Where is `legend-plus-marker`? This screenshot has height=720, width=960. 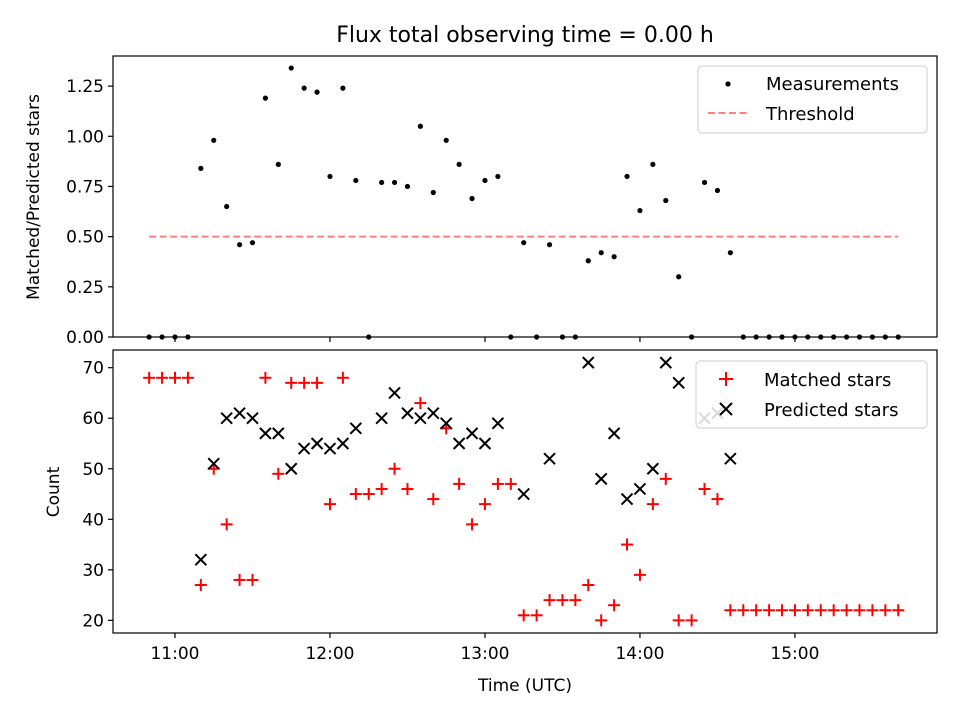 legend-plus-marker is located at coordinates (726, 379).